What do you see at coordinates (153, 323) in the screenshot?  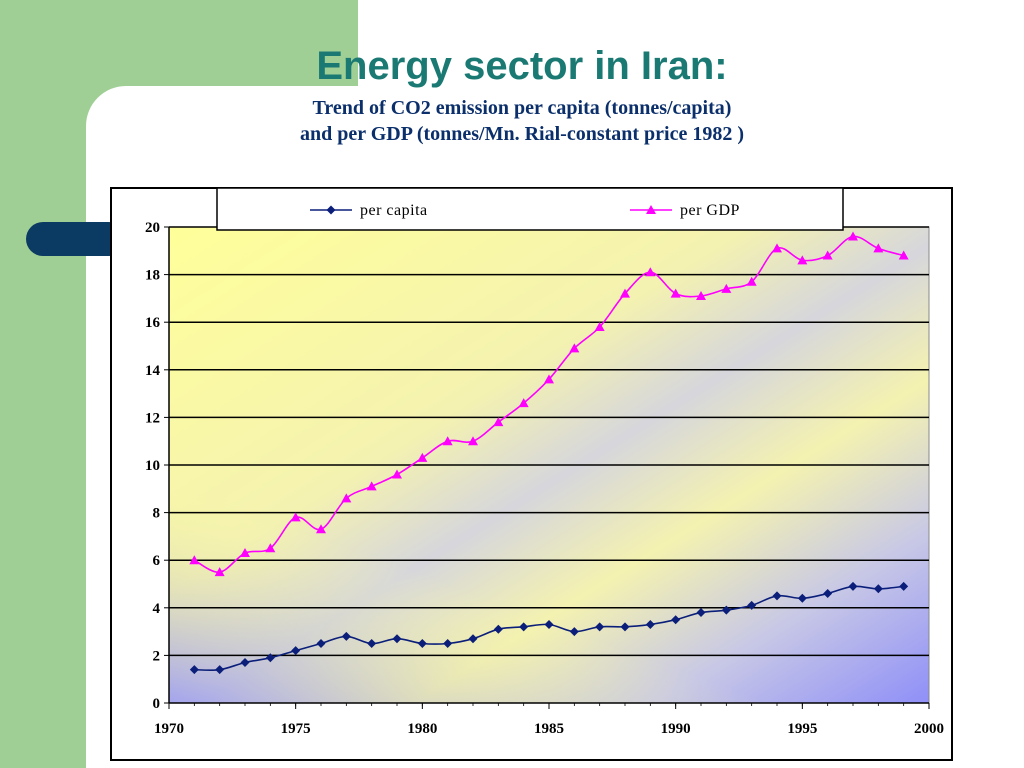 I see `y-tick-label: 16` at bounding box center [153, 323].